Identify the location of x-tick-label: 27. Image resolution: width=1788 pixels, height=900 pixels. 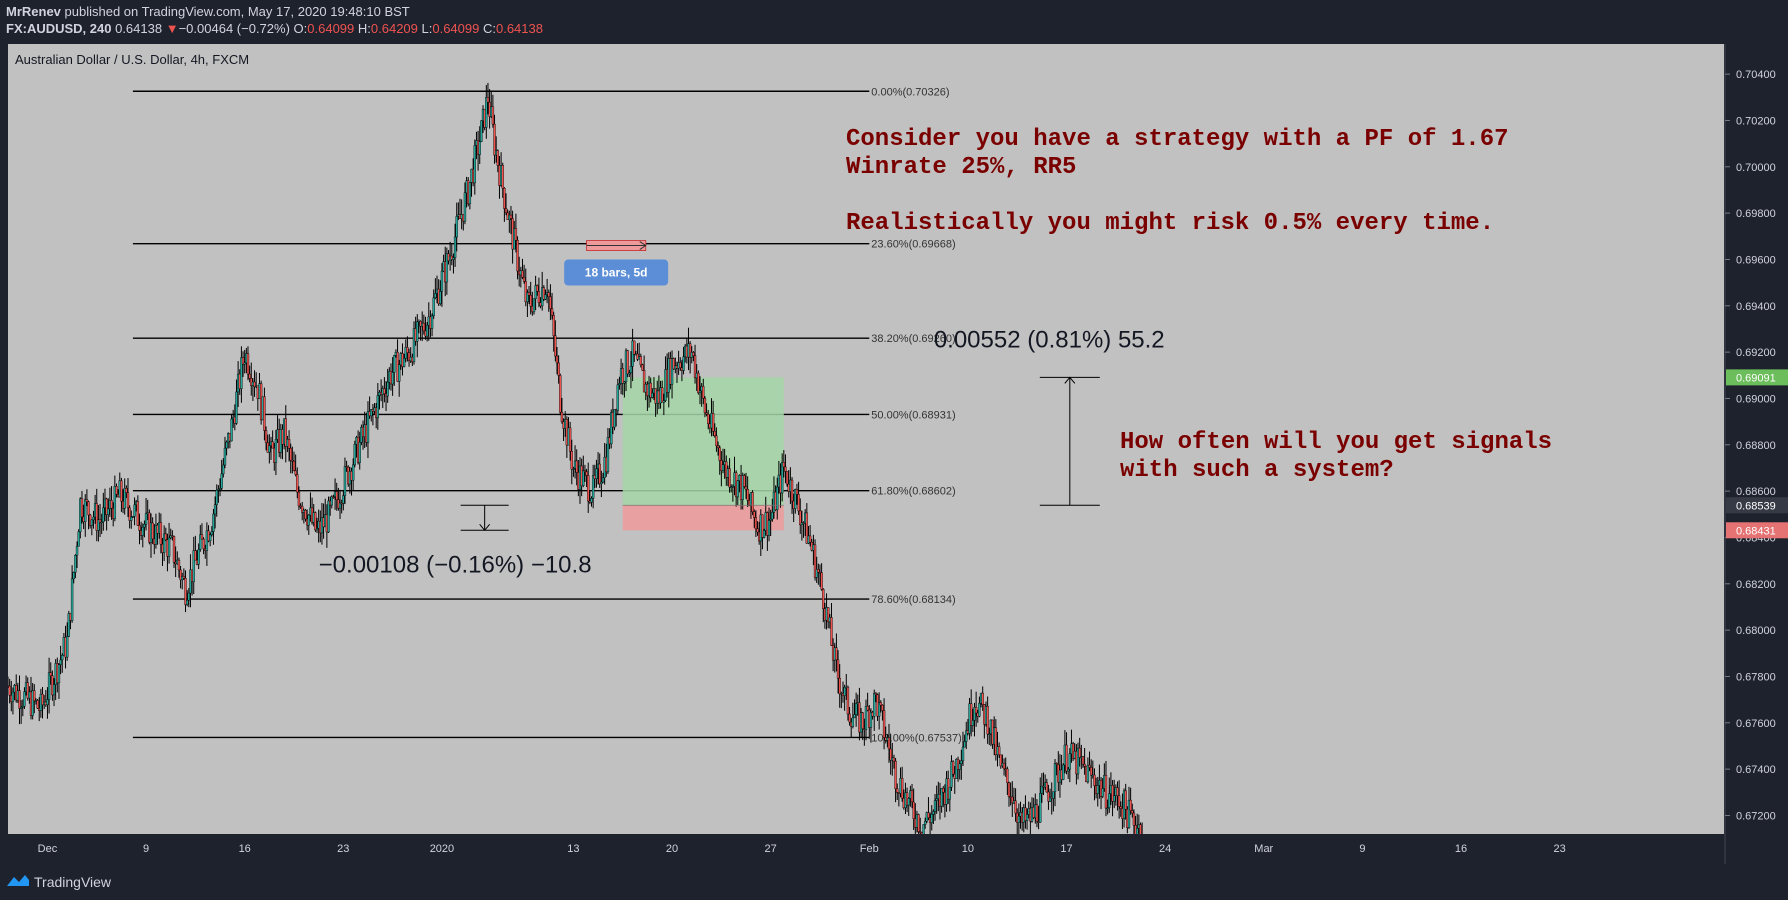
(771, 849).